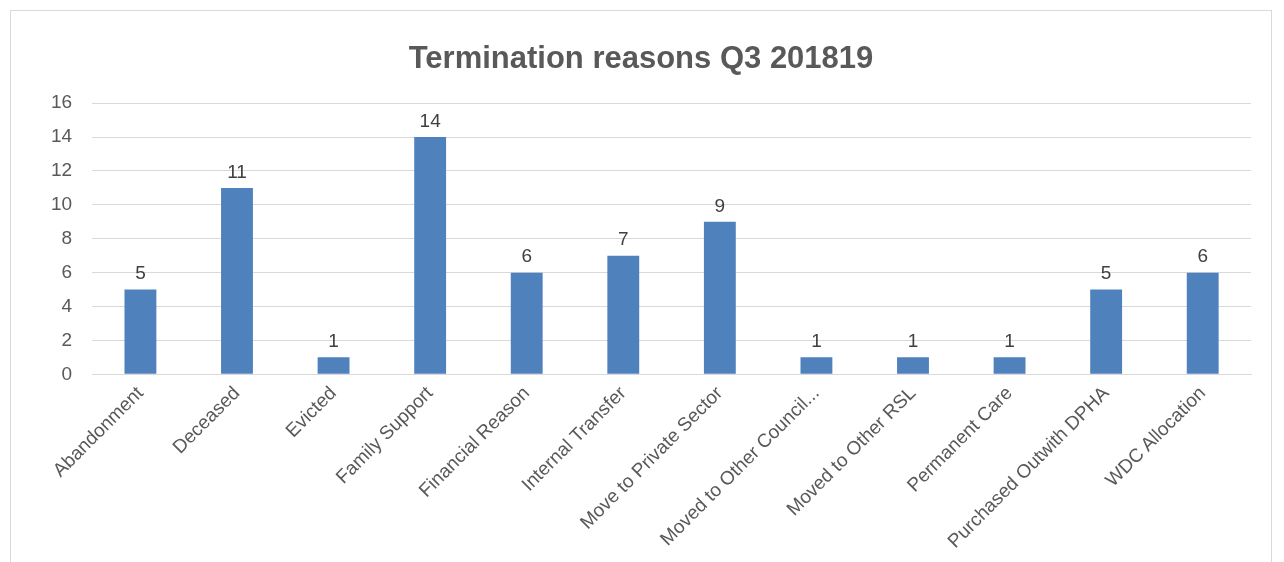  Describe the element at coordinates (641, 58) in the screenshot. I see `chart-title: Termination reasons Q3 201819` at that location.